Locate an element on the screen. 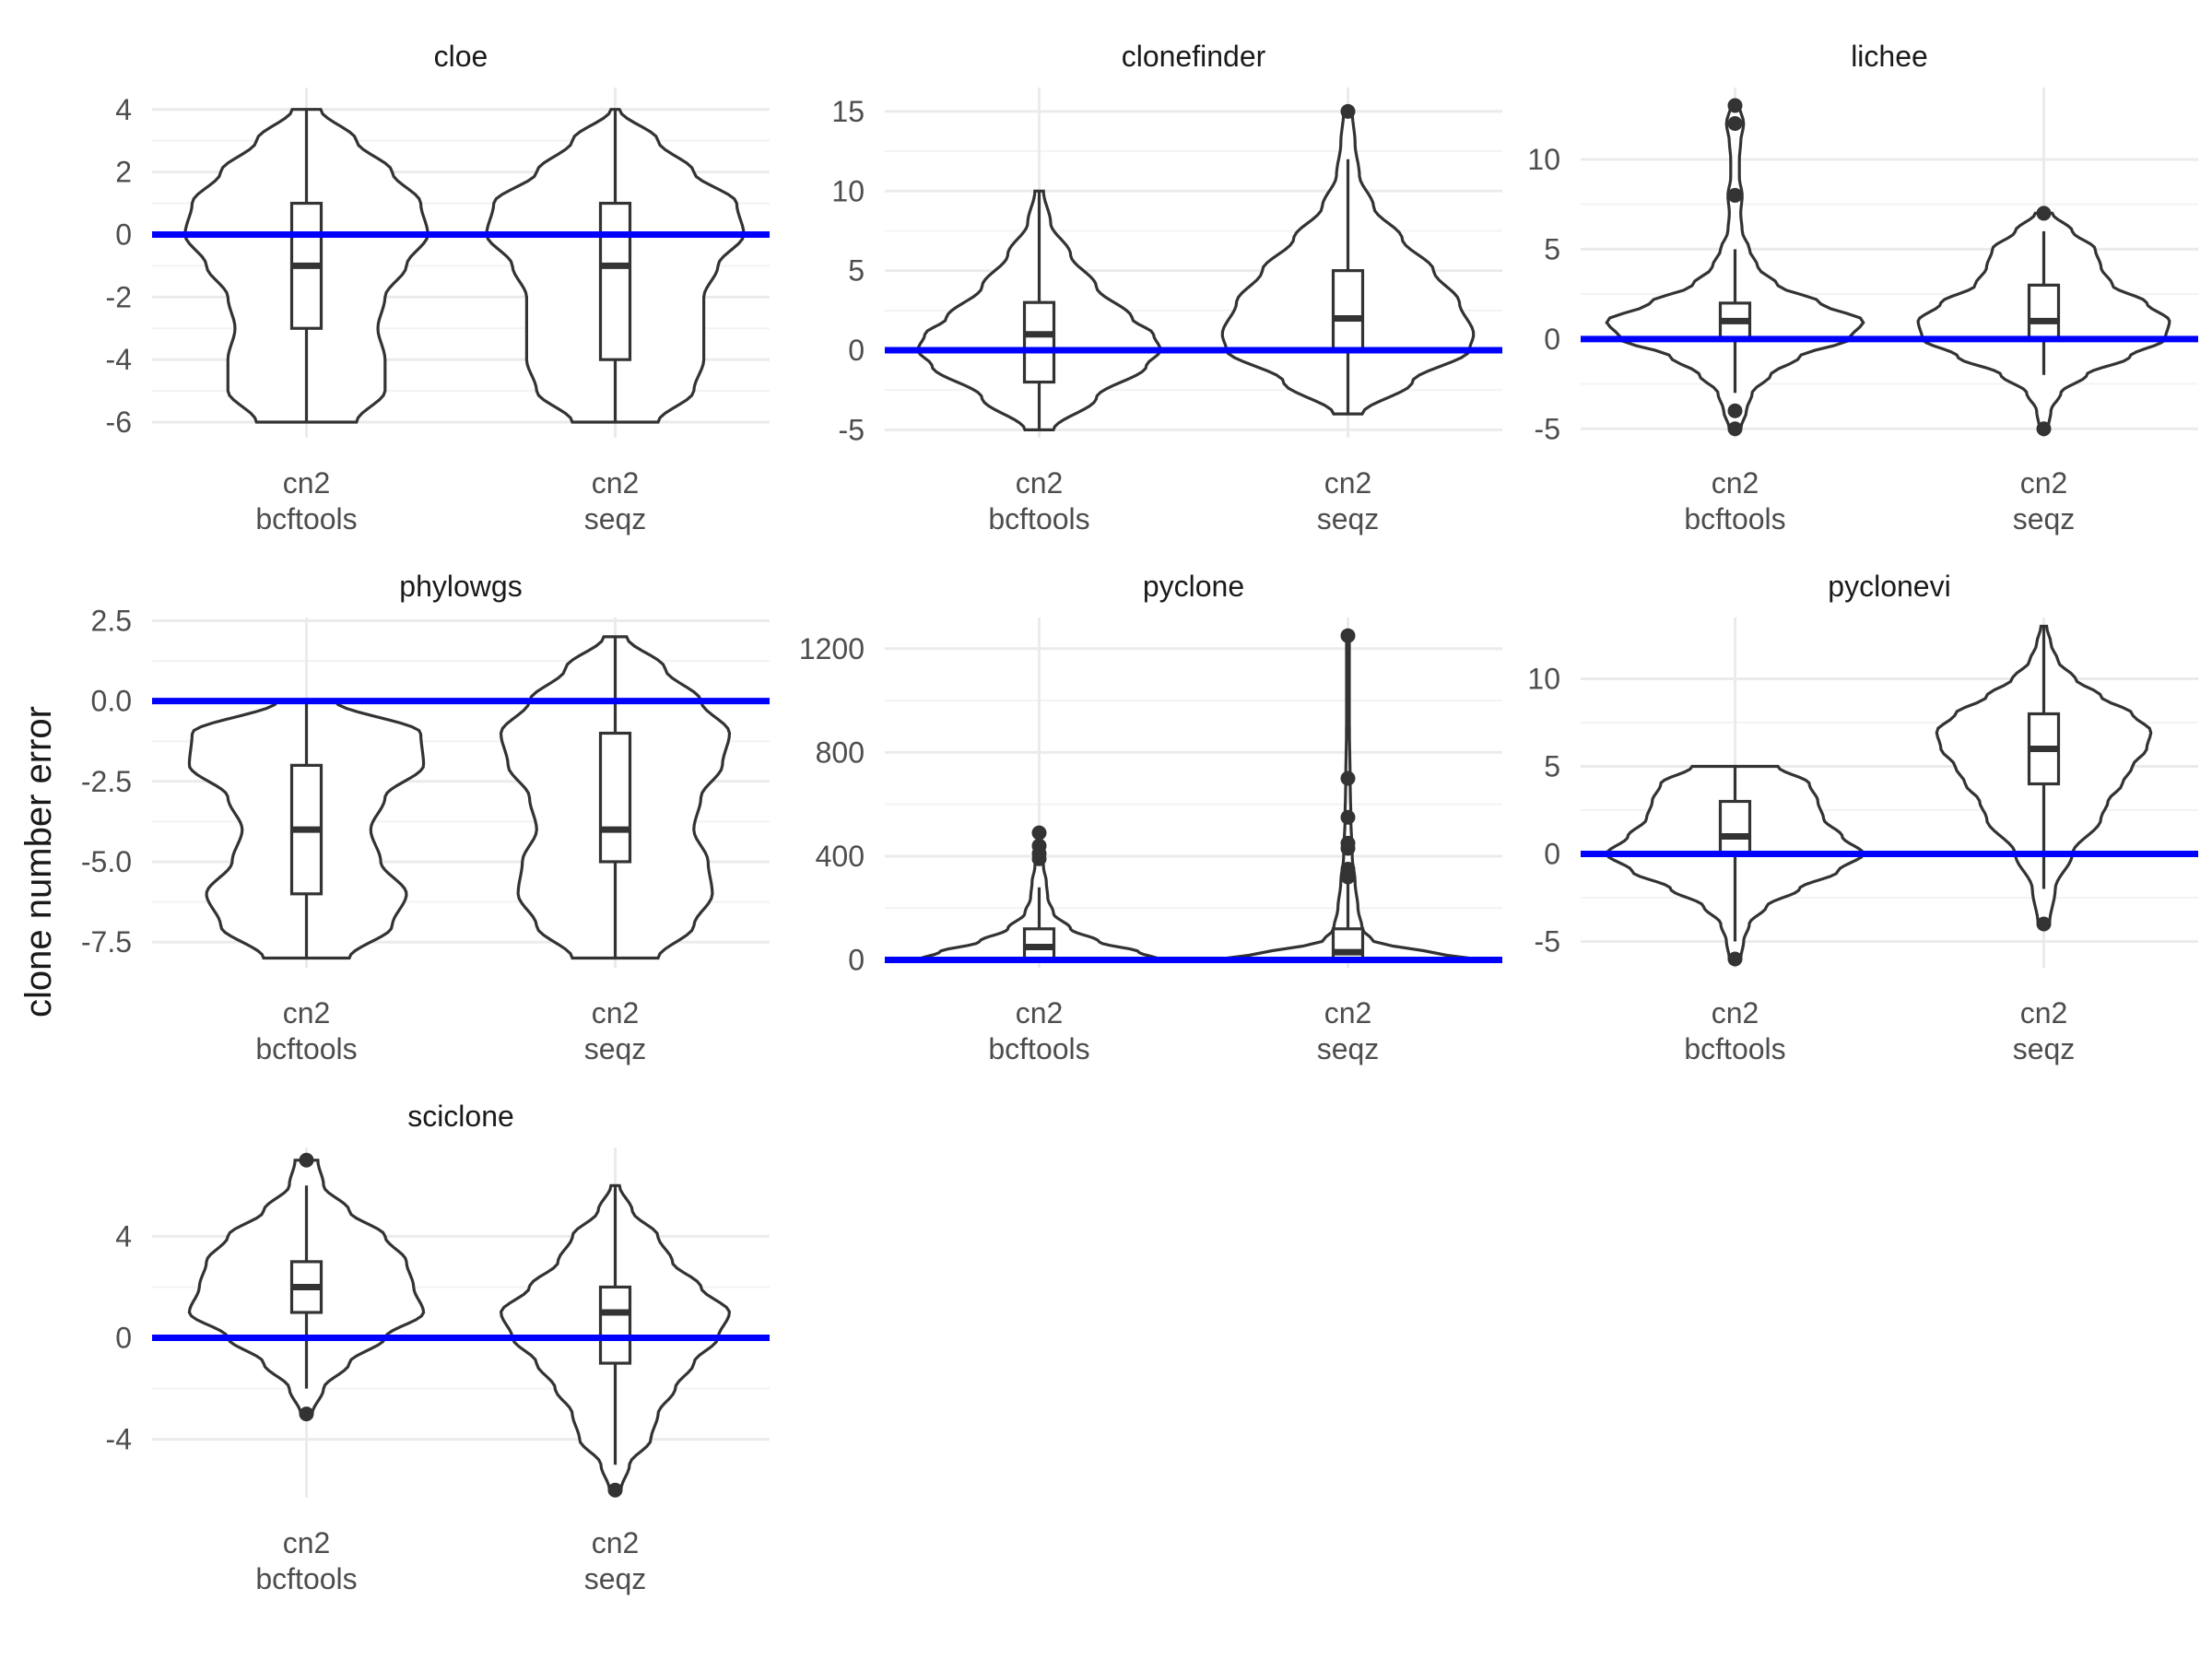 This screenshot has width=2212, height=1659. panel-title: pyclonevi is located at coordinates (1889, 586).